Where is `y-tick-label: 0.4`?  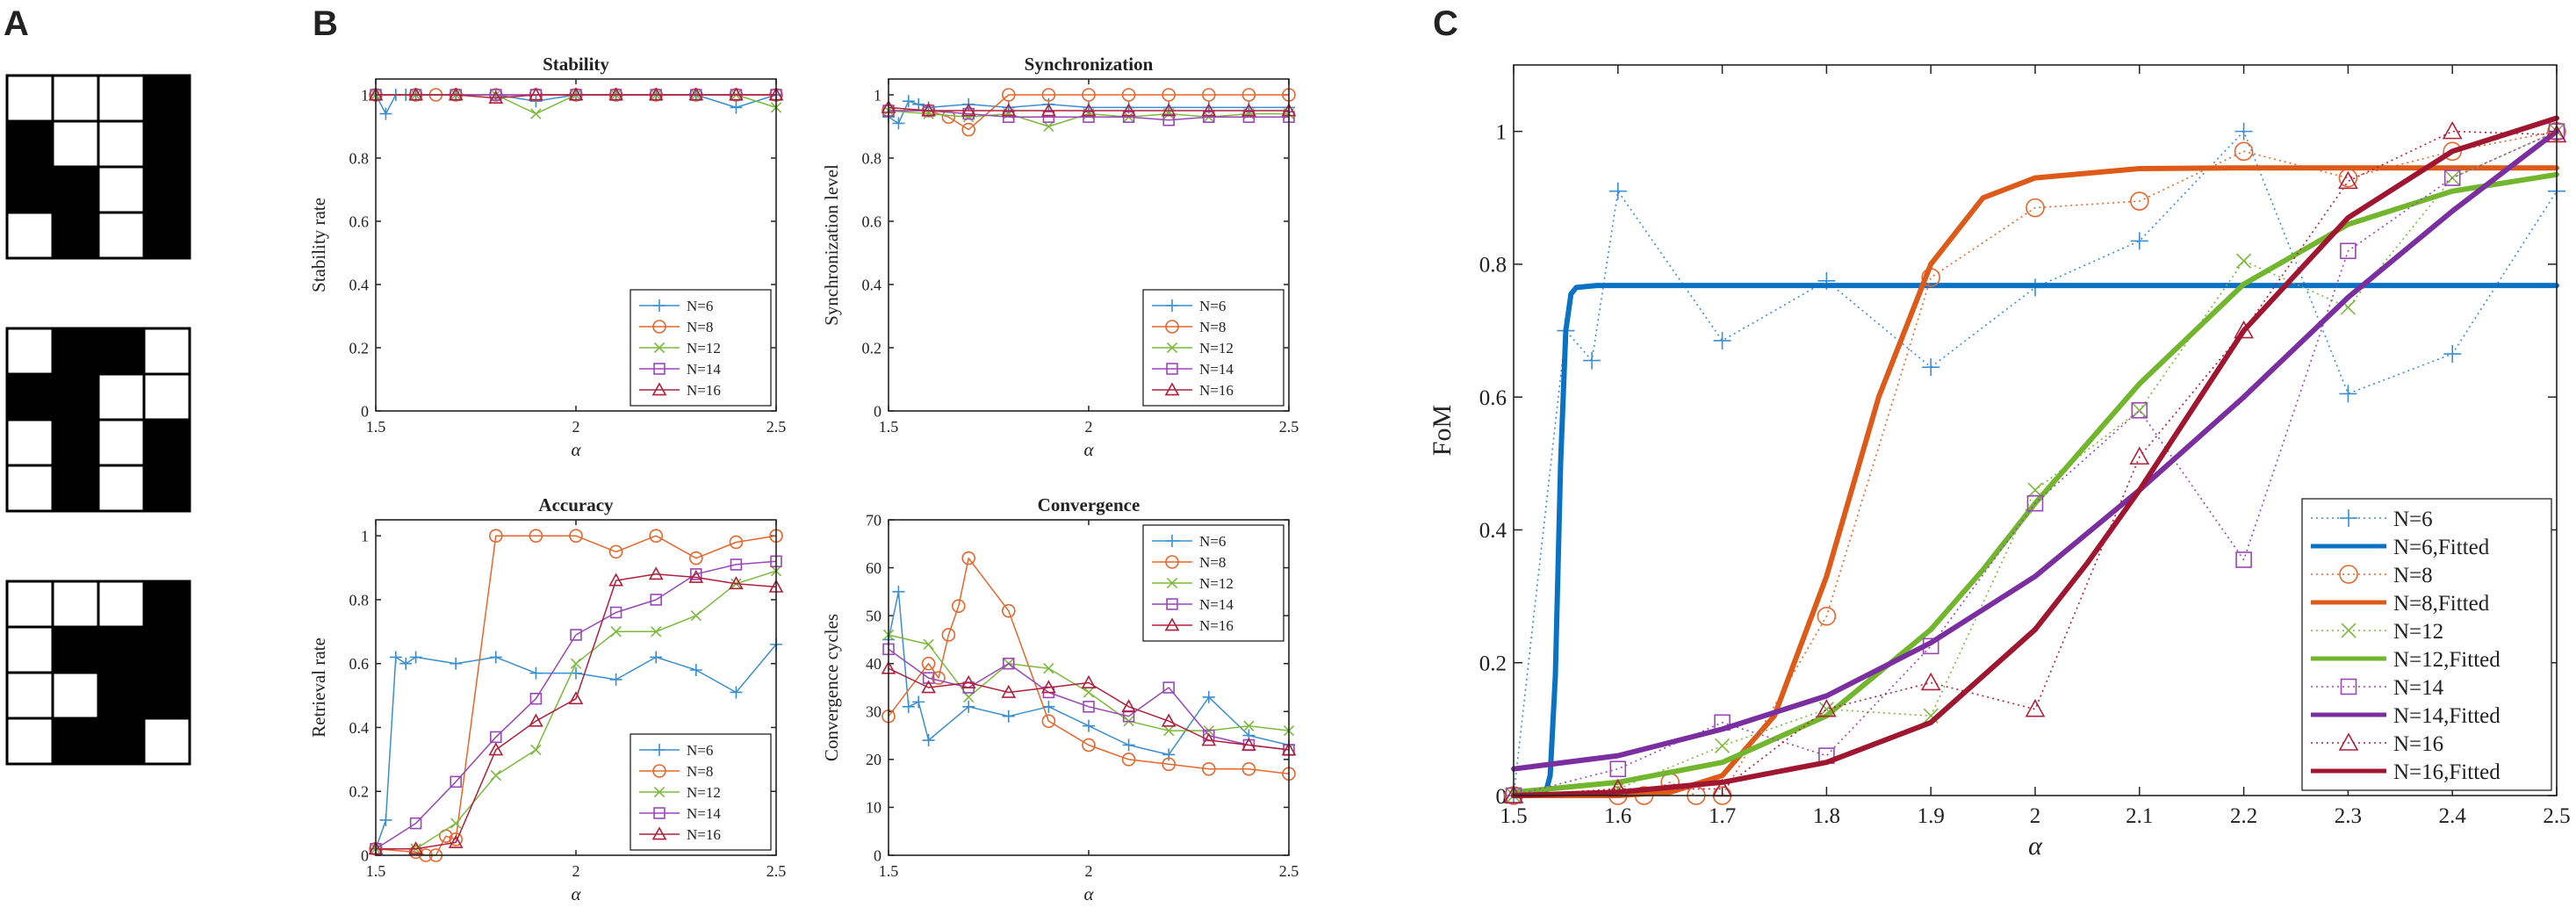
y-tick-label: 0.4 is located at coordinates (872, 284).